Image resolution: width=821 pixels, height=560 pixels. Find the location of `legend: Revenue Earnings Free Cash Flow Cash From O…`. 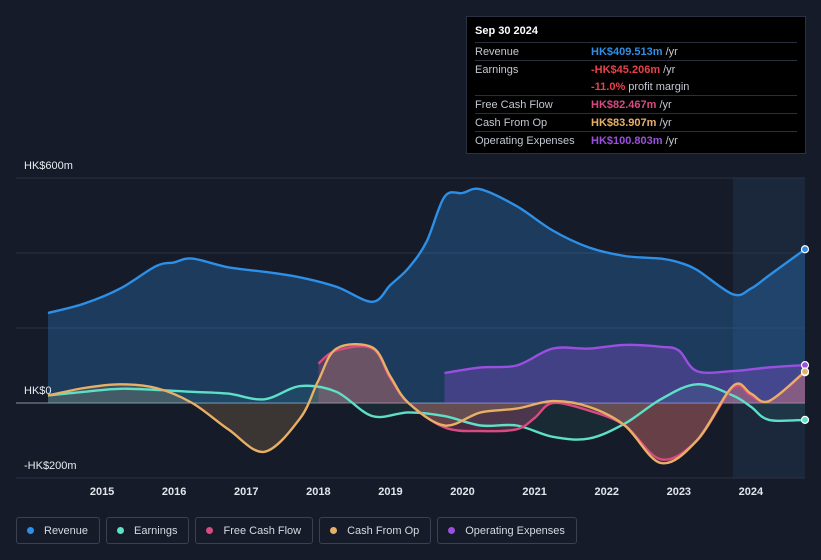

legend: Revenue Earnings Free Cash Flow Cash From O… is located at coordinates (299, 530).